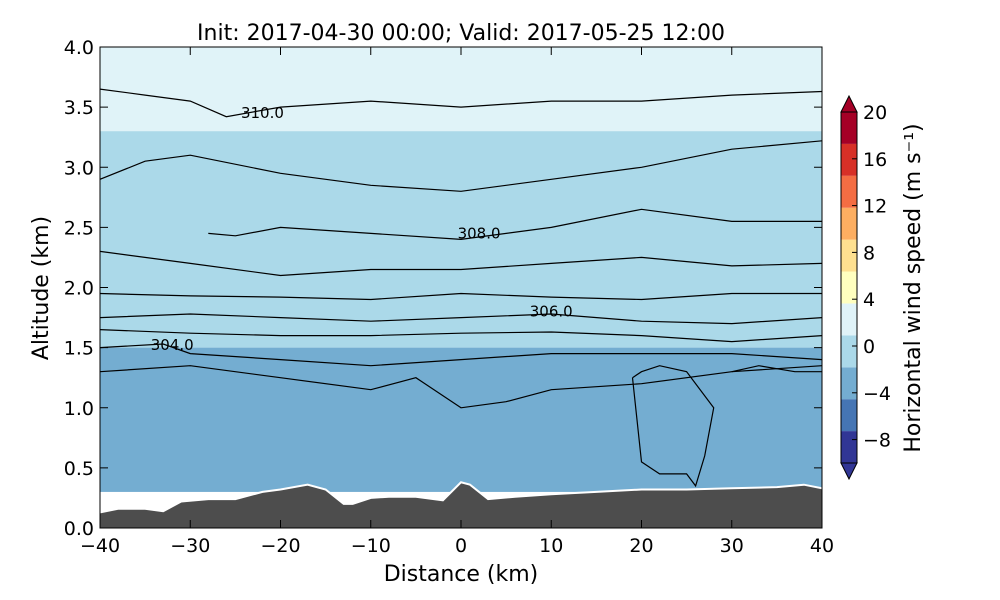 This screenshot has width=1000, height=600. What do you see at coordinates (849, 103) in the screenshot?
I see `colorbar-max-arrow` at bounding box center [849, 103].